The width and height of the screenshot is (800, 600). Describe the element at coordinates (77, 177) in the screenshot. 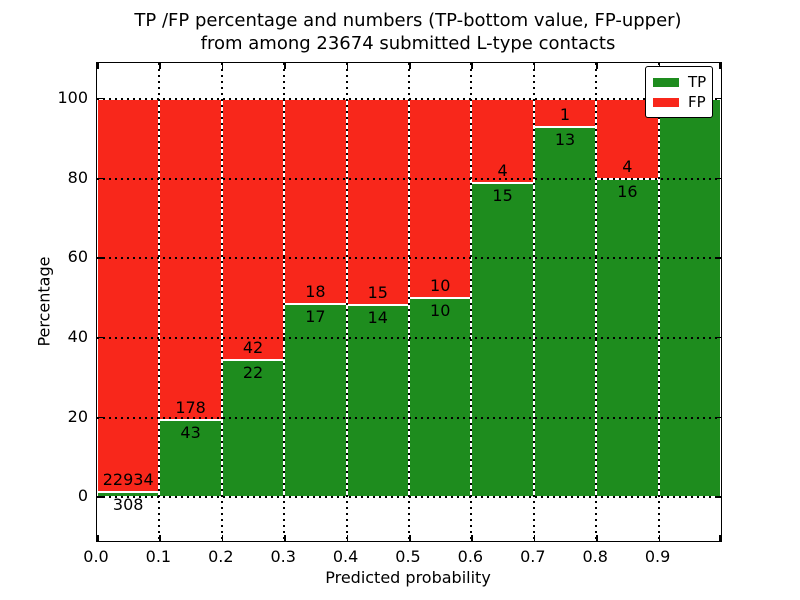

I see `y-tick-label: 80` at that location.